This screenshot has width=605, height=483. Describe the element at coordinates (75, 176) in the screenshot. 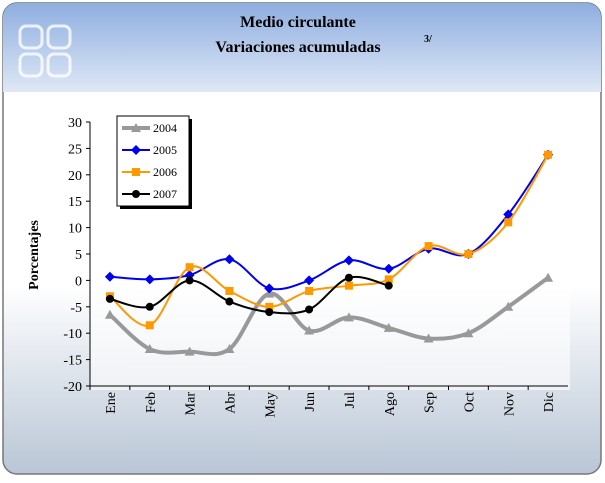

I see `y-tick-label: 20` at that location.